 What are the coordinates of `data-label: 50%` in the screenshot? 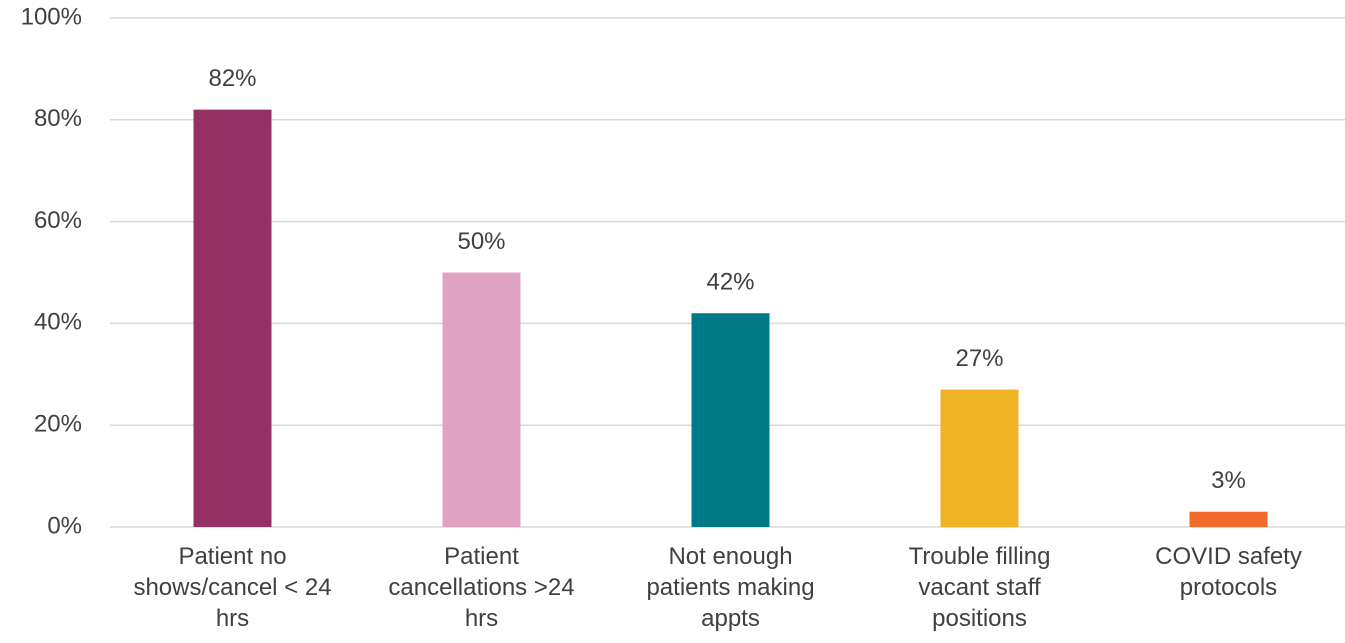 It's located at (481, 241).